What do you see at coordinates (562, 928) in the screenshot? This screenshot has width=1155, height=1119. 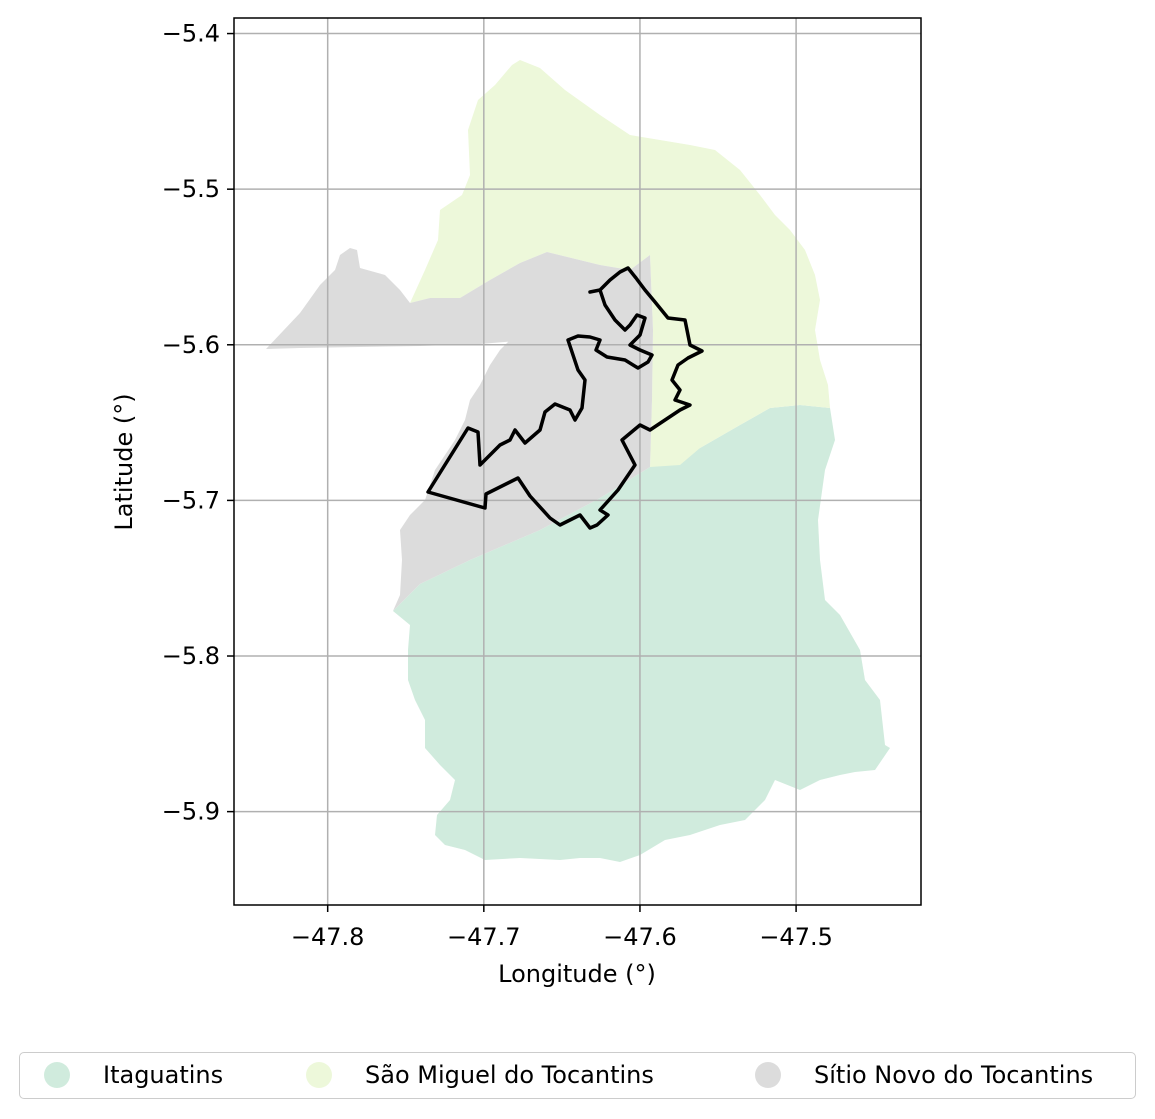 I see `x-axis-ticks: −47.8 −47.7 −47.6 −47.5` at bounding box center [562, 928].